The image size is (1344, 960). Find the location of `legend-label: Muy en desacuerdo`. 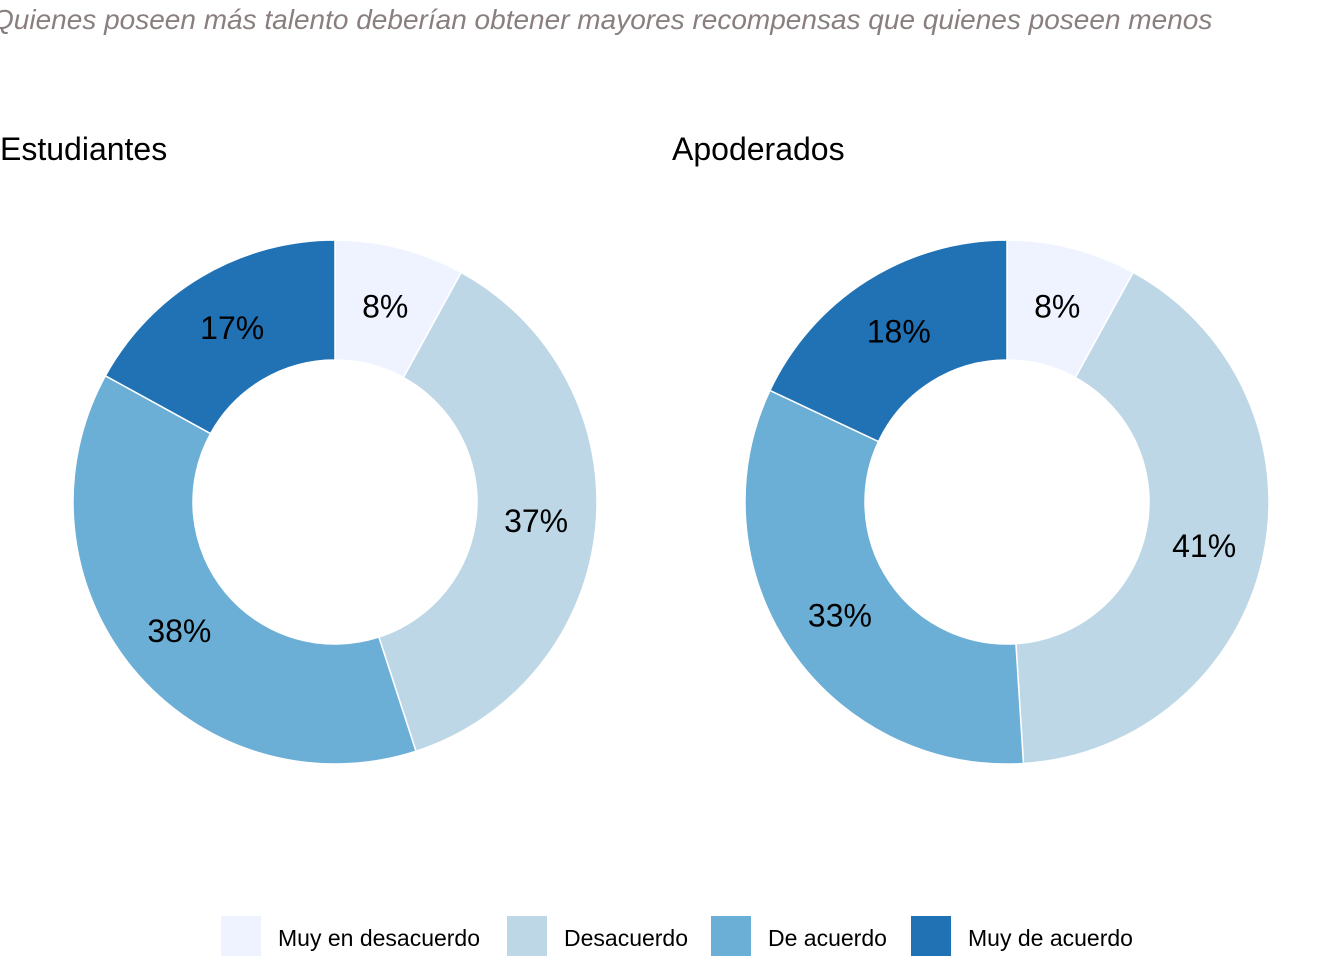

legend-label: Muy en desacuerdo is located at coordinates (379, 938).